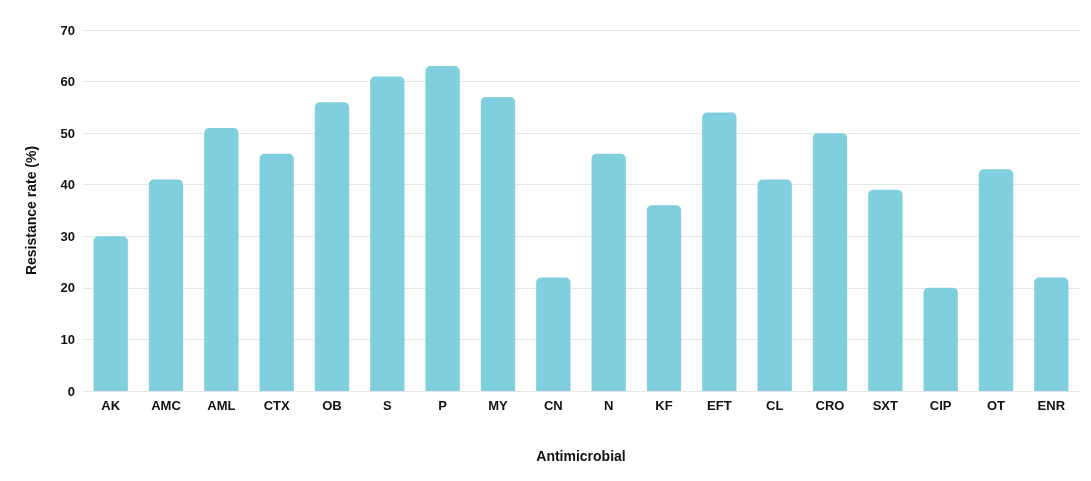  What do you see at coordinates (664, 405) in the screenshot?
I see `x-tick-label: KF` at bounding box center [664, 405].